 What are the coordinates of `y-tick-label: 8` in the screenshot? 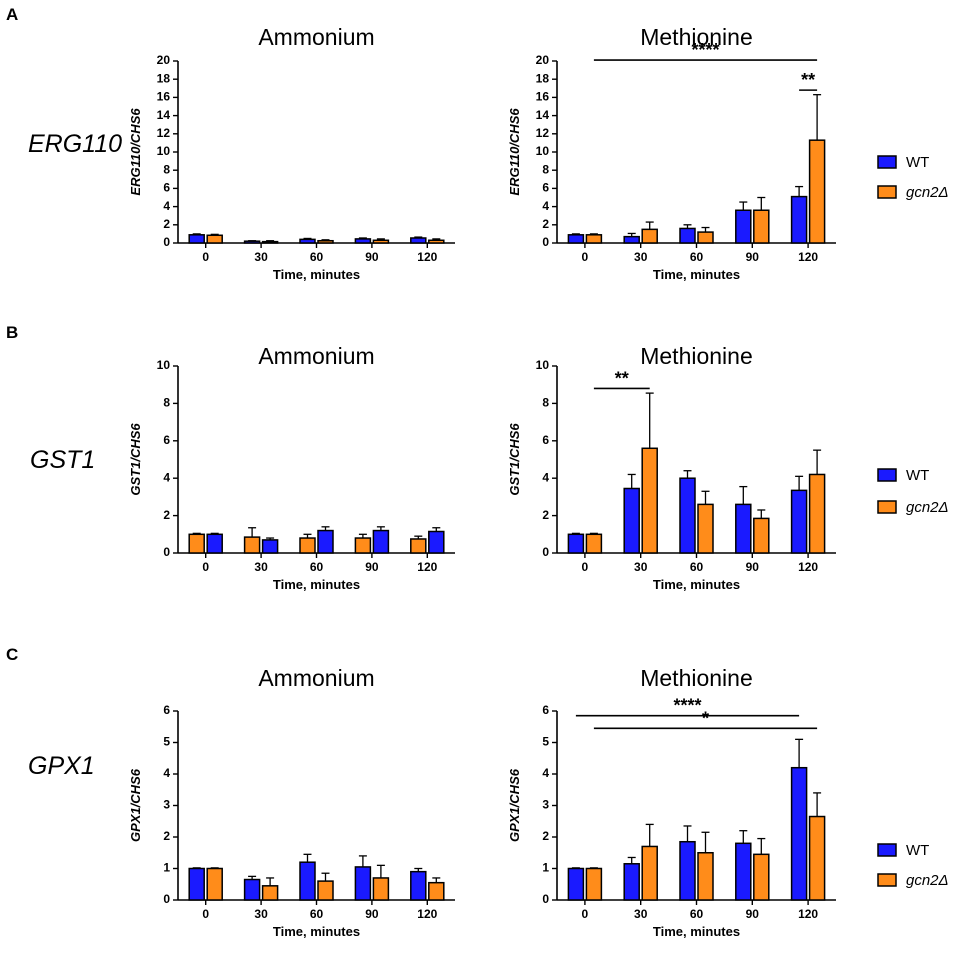 It's located at (545, 169).